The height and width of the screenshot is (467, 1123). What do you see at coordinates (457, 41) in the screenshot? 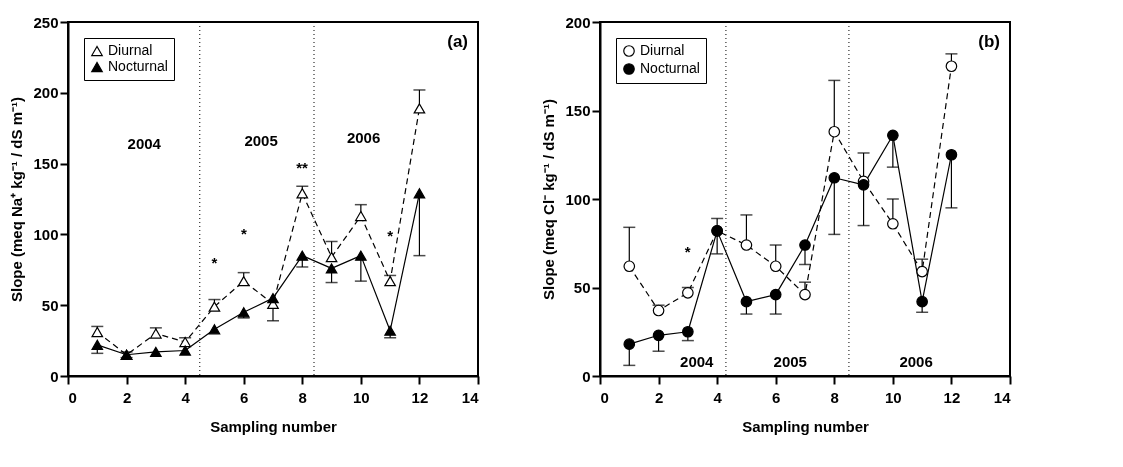
I see `text: (a)` at bounding box center [457, 41].